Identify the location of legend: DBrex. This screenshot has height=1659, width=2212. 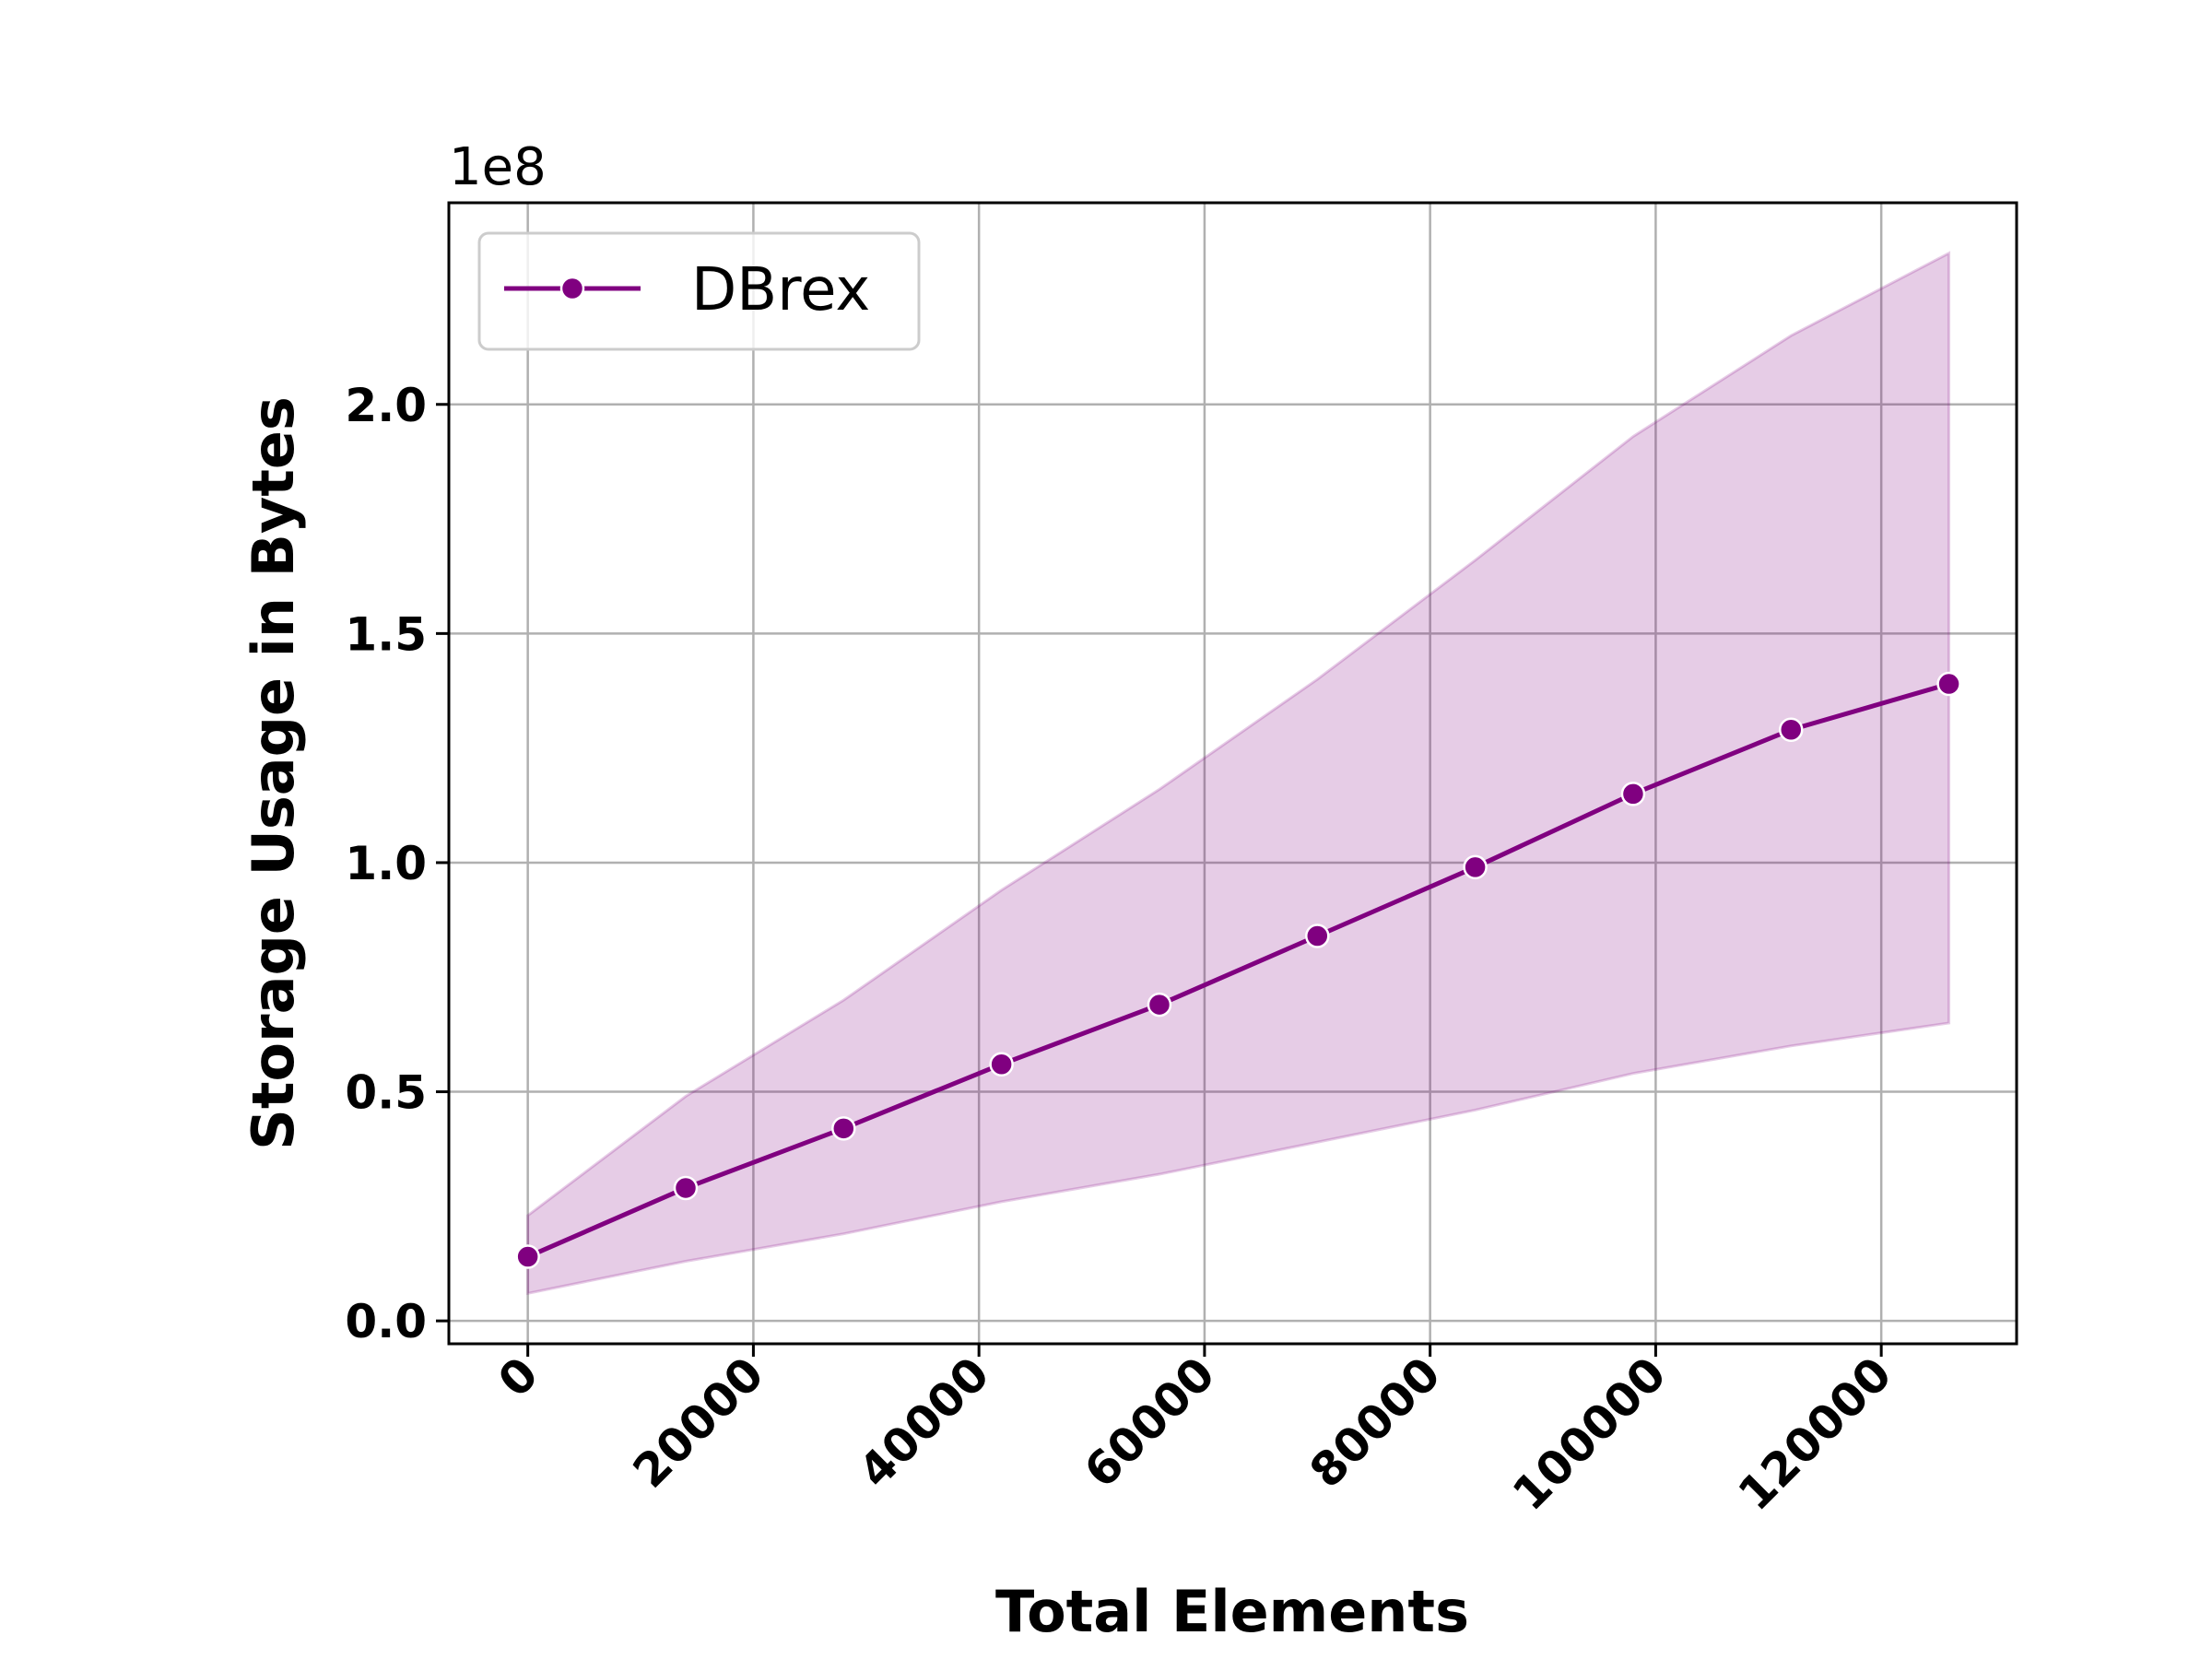
(699, 291).